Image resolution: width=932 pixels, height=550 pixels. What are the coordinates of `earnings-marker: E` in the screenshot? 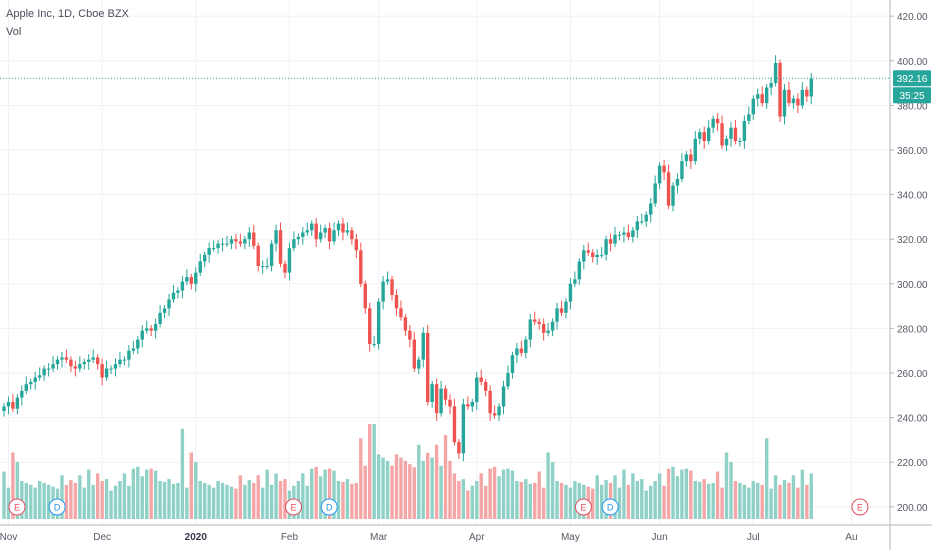 It's located at (294, 507).